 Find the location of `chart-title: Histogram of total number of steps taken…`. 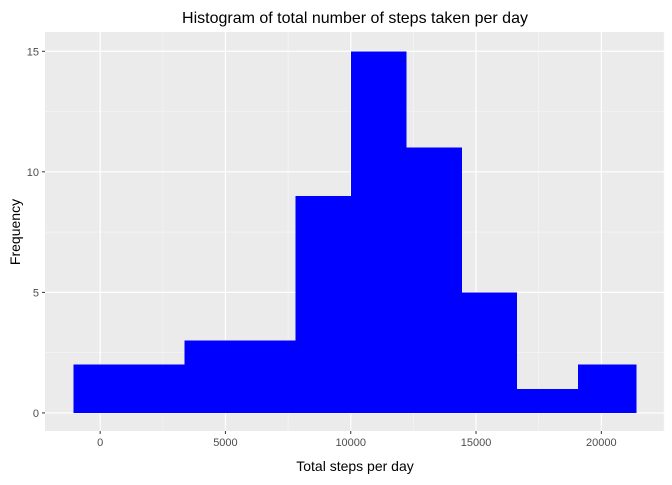

chart-title: Histogram of total number of steps taken… is located at coordinates (355, 18).